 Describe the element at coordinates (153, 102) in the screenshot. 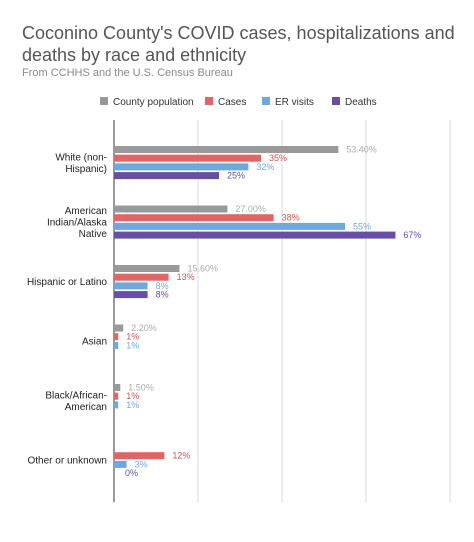

I see `legend-label-county-population: County population` at that location.